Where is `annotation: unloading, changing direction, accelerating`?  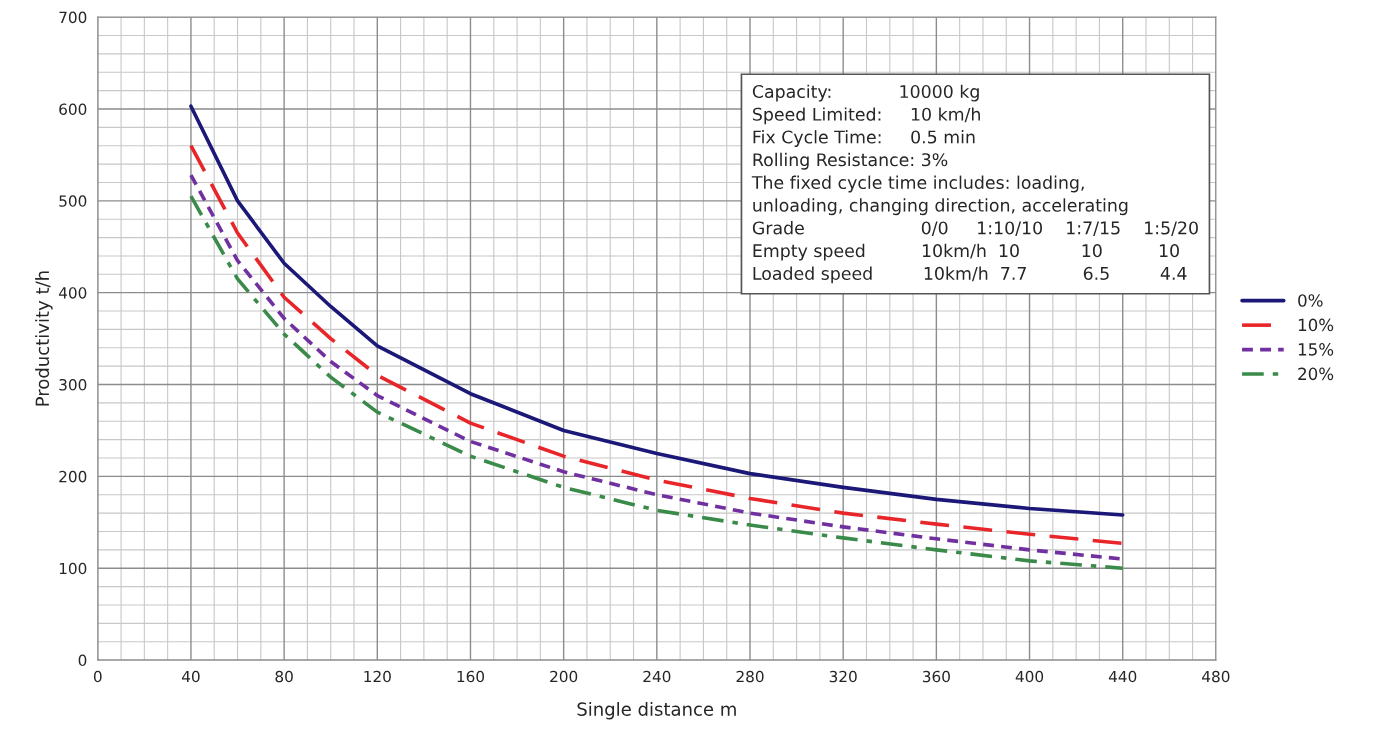 annotation: unloading, changing direction, accelerating is located at coordinates (940, 207).